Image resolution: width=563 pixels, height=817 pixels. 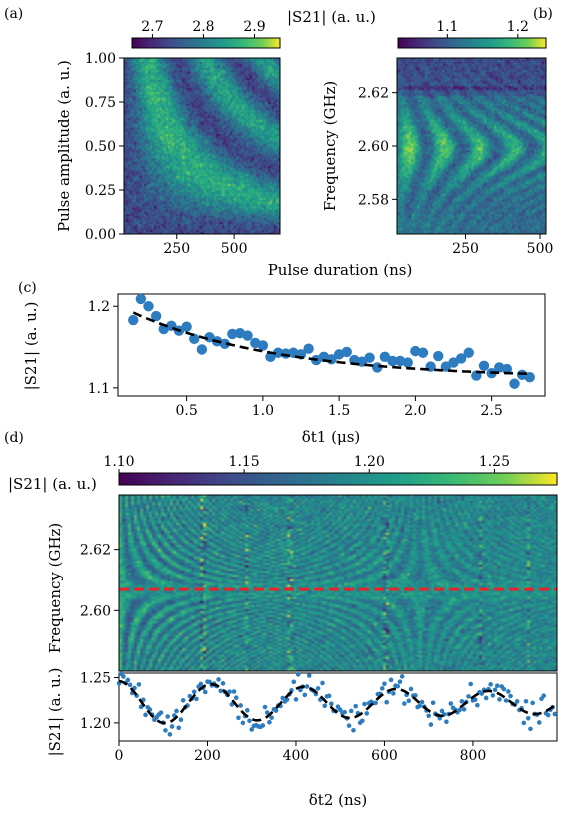 I want to click on axes-c, so click(x=331, y=345).